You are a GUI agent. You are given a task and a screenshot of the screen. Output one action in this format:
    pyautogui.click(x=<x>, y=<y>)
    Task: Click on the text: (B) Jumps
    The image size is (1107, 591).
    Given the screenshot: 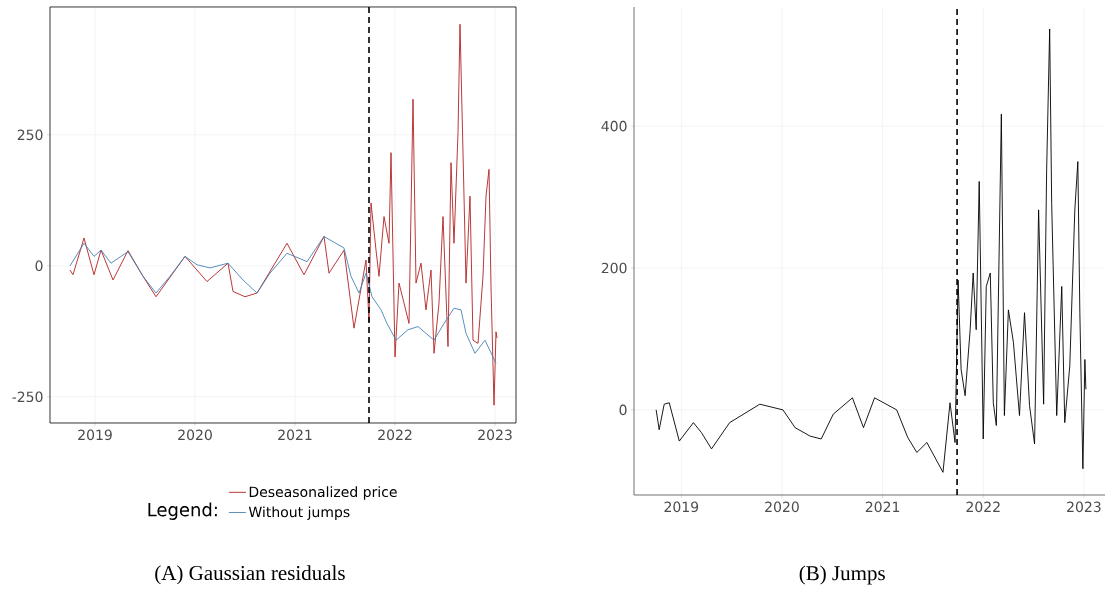 What is the action you would take?
    pyautogui.click(x=842, y=575)
    